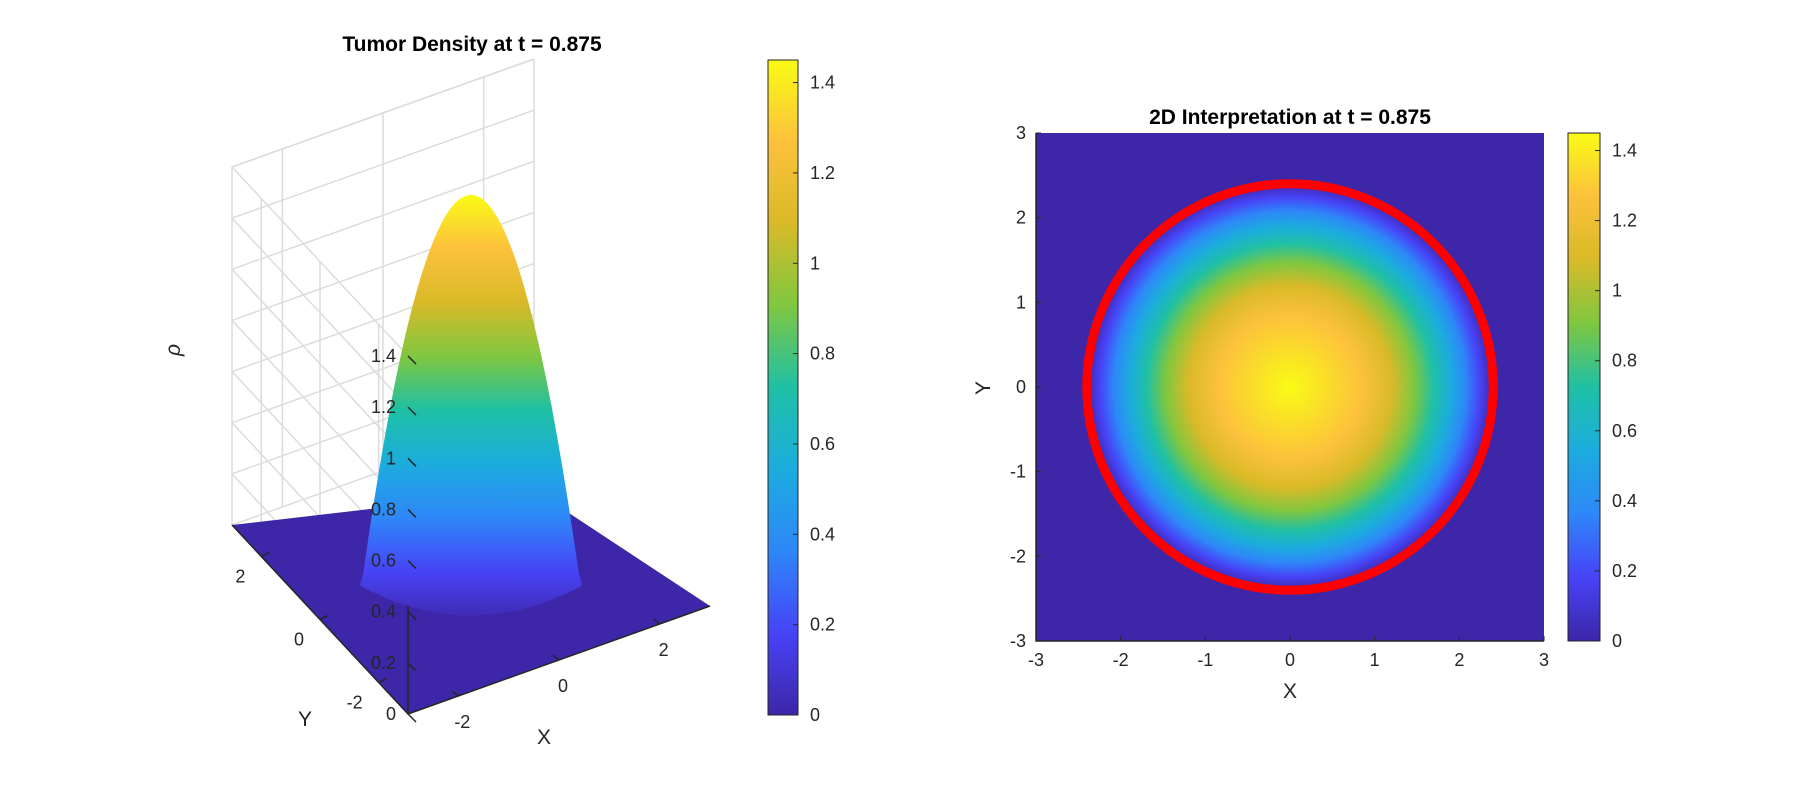  I want to click on heatmap-ylabel: Y, so click(983, 388).